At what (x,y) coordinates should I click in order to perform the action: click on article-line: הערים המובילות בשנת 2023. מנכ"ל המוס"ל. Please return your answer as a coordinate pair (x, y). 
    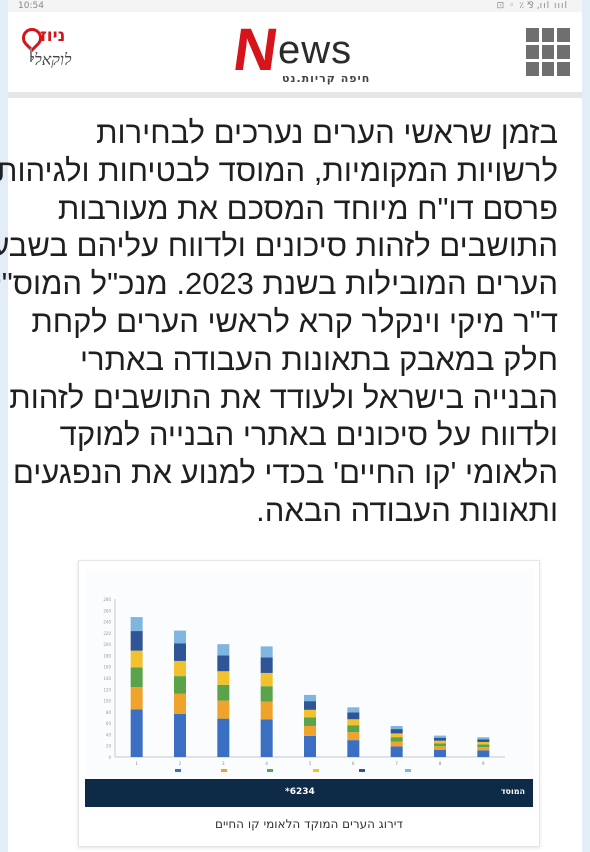
    Looking at the image, I should click on (279, 284).